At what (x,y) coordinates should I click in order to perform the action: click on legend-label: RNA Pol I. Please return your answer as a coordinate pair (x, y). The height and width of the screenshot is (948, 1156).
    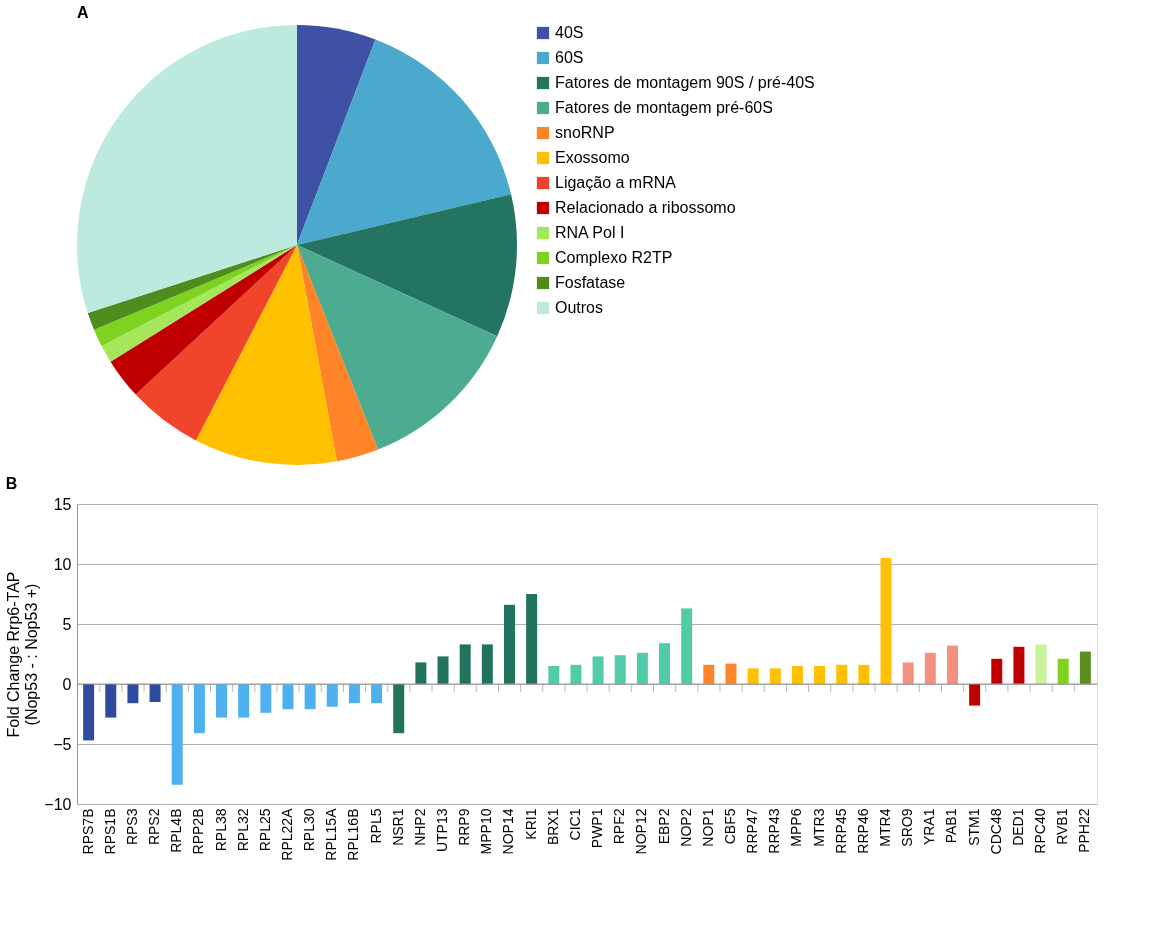
    Looking at the image, I should click on (590, 232).